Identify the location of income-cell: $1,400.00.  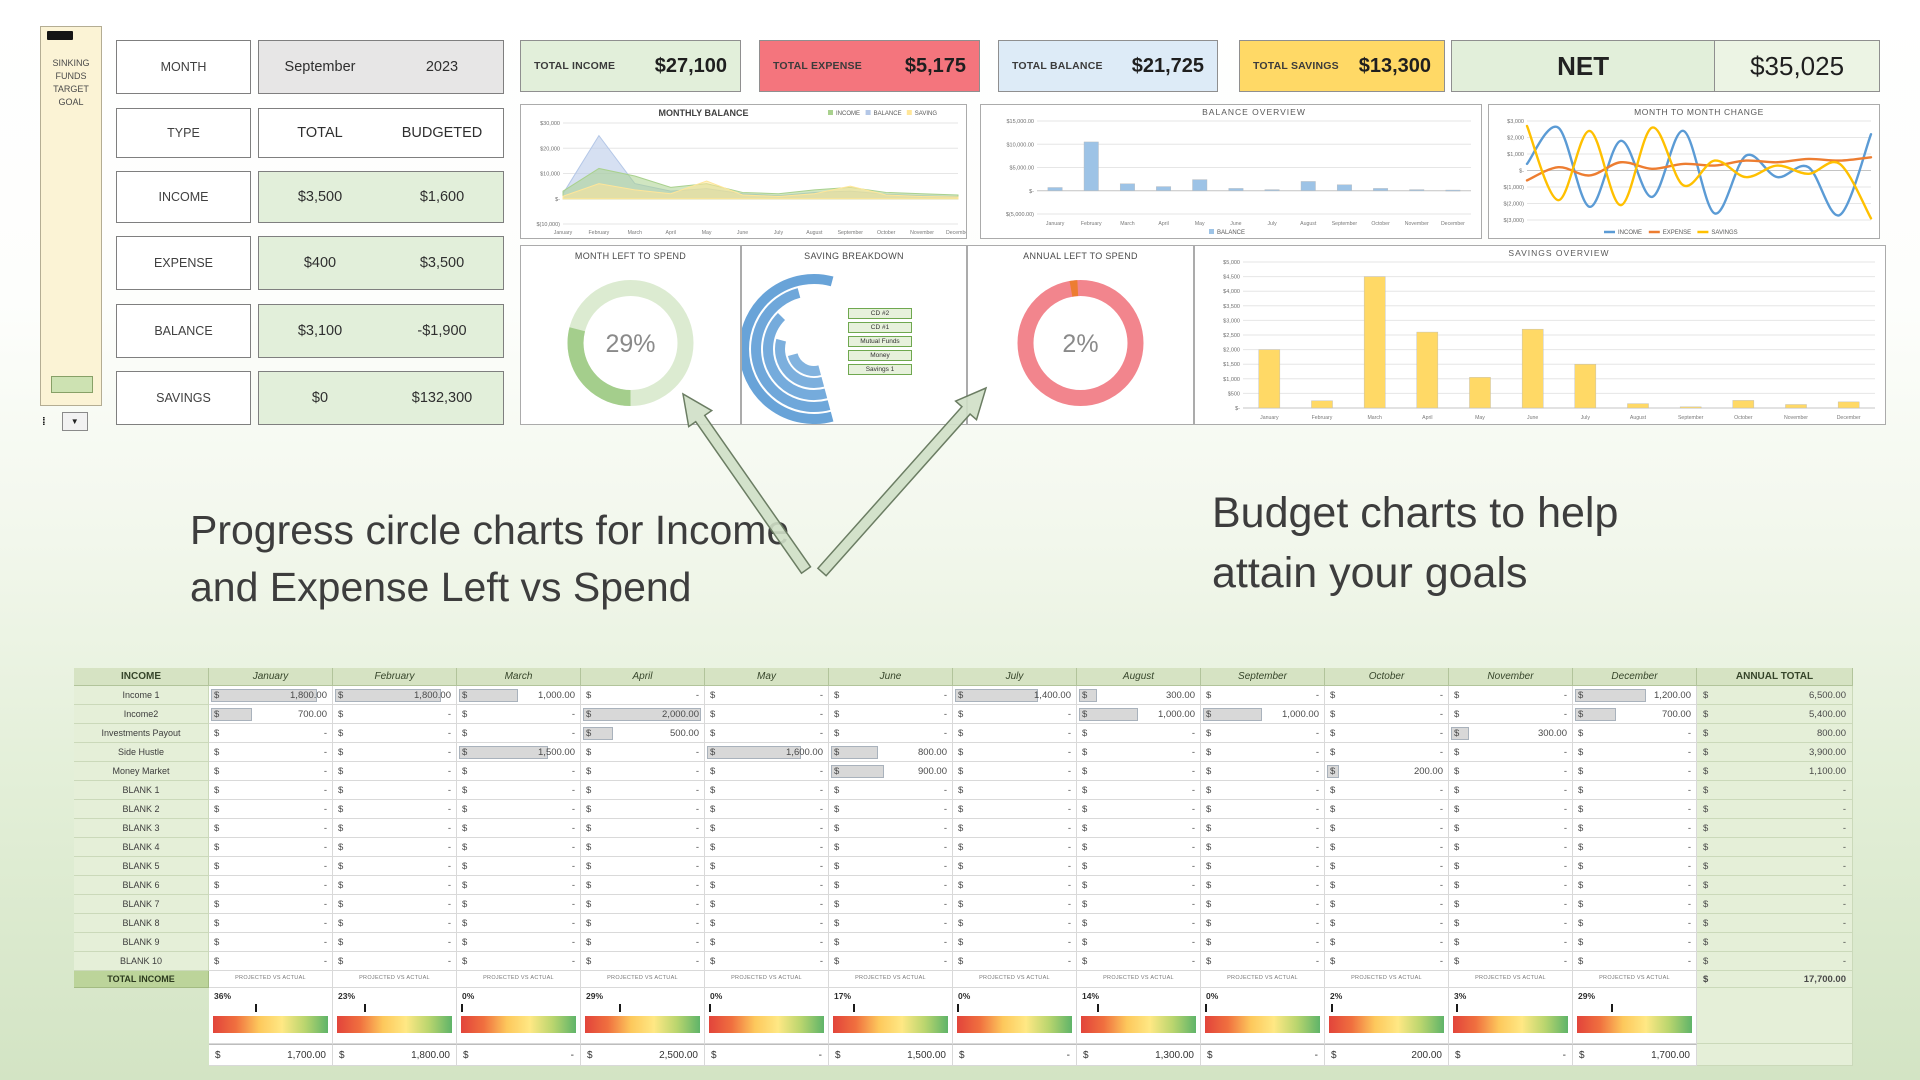
(1015, 695).